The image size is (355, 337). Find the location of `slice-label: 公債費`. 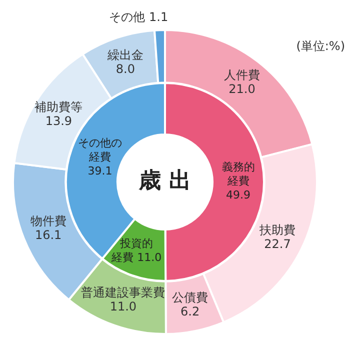

slice-label: 公債費 is located at coordinates (190, 297).